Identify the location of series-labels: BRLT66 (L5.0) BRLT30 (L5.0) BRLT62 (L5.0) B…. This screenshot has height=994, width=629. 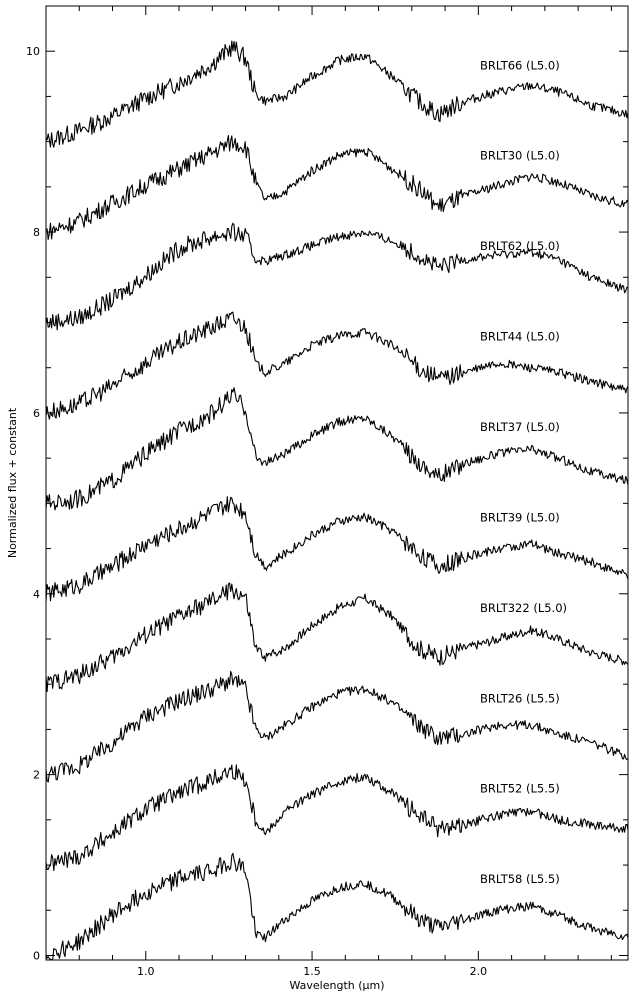
(523, 472).